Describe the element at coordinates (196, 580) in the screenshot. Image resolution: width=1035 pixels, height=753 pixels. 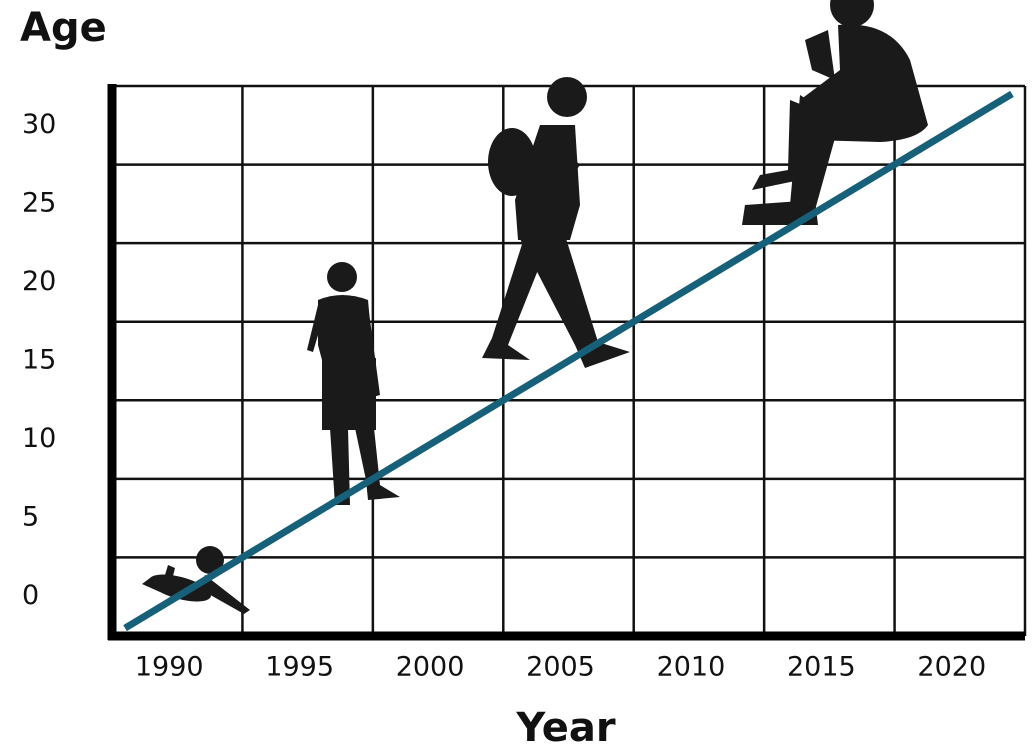
I see `baby-silhouette` at that location.